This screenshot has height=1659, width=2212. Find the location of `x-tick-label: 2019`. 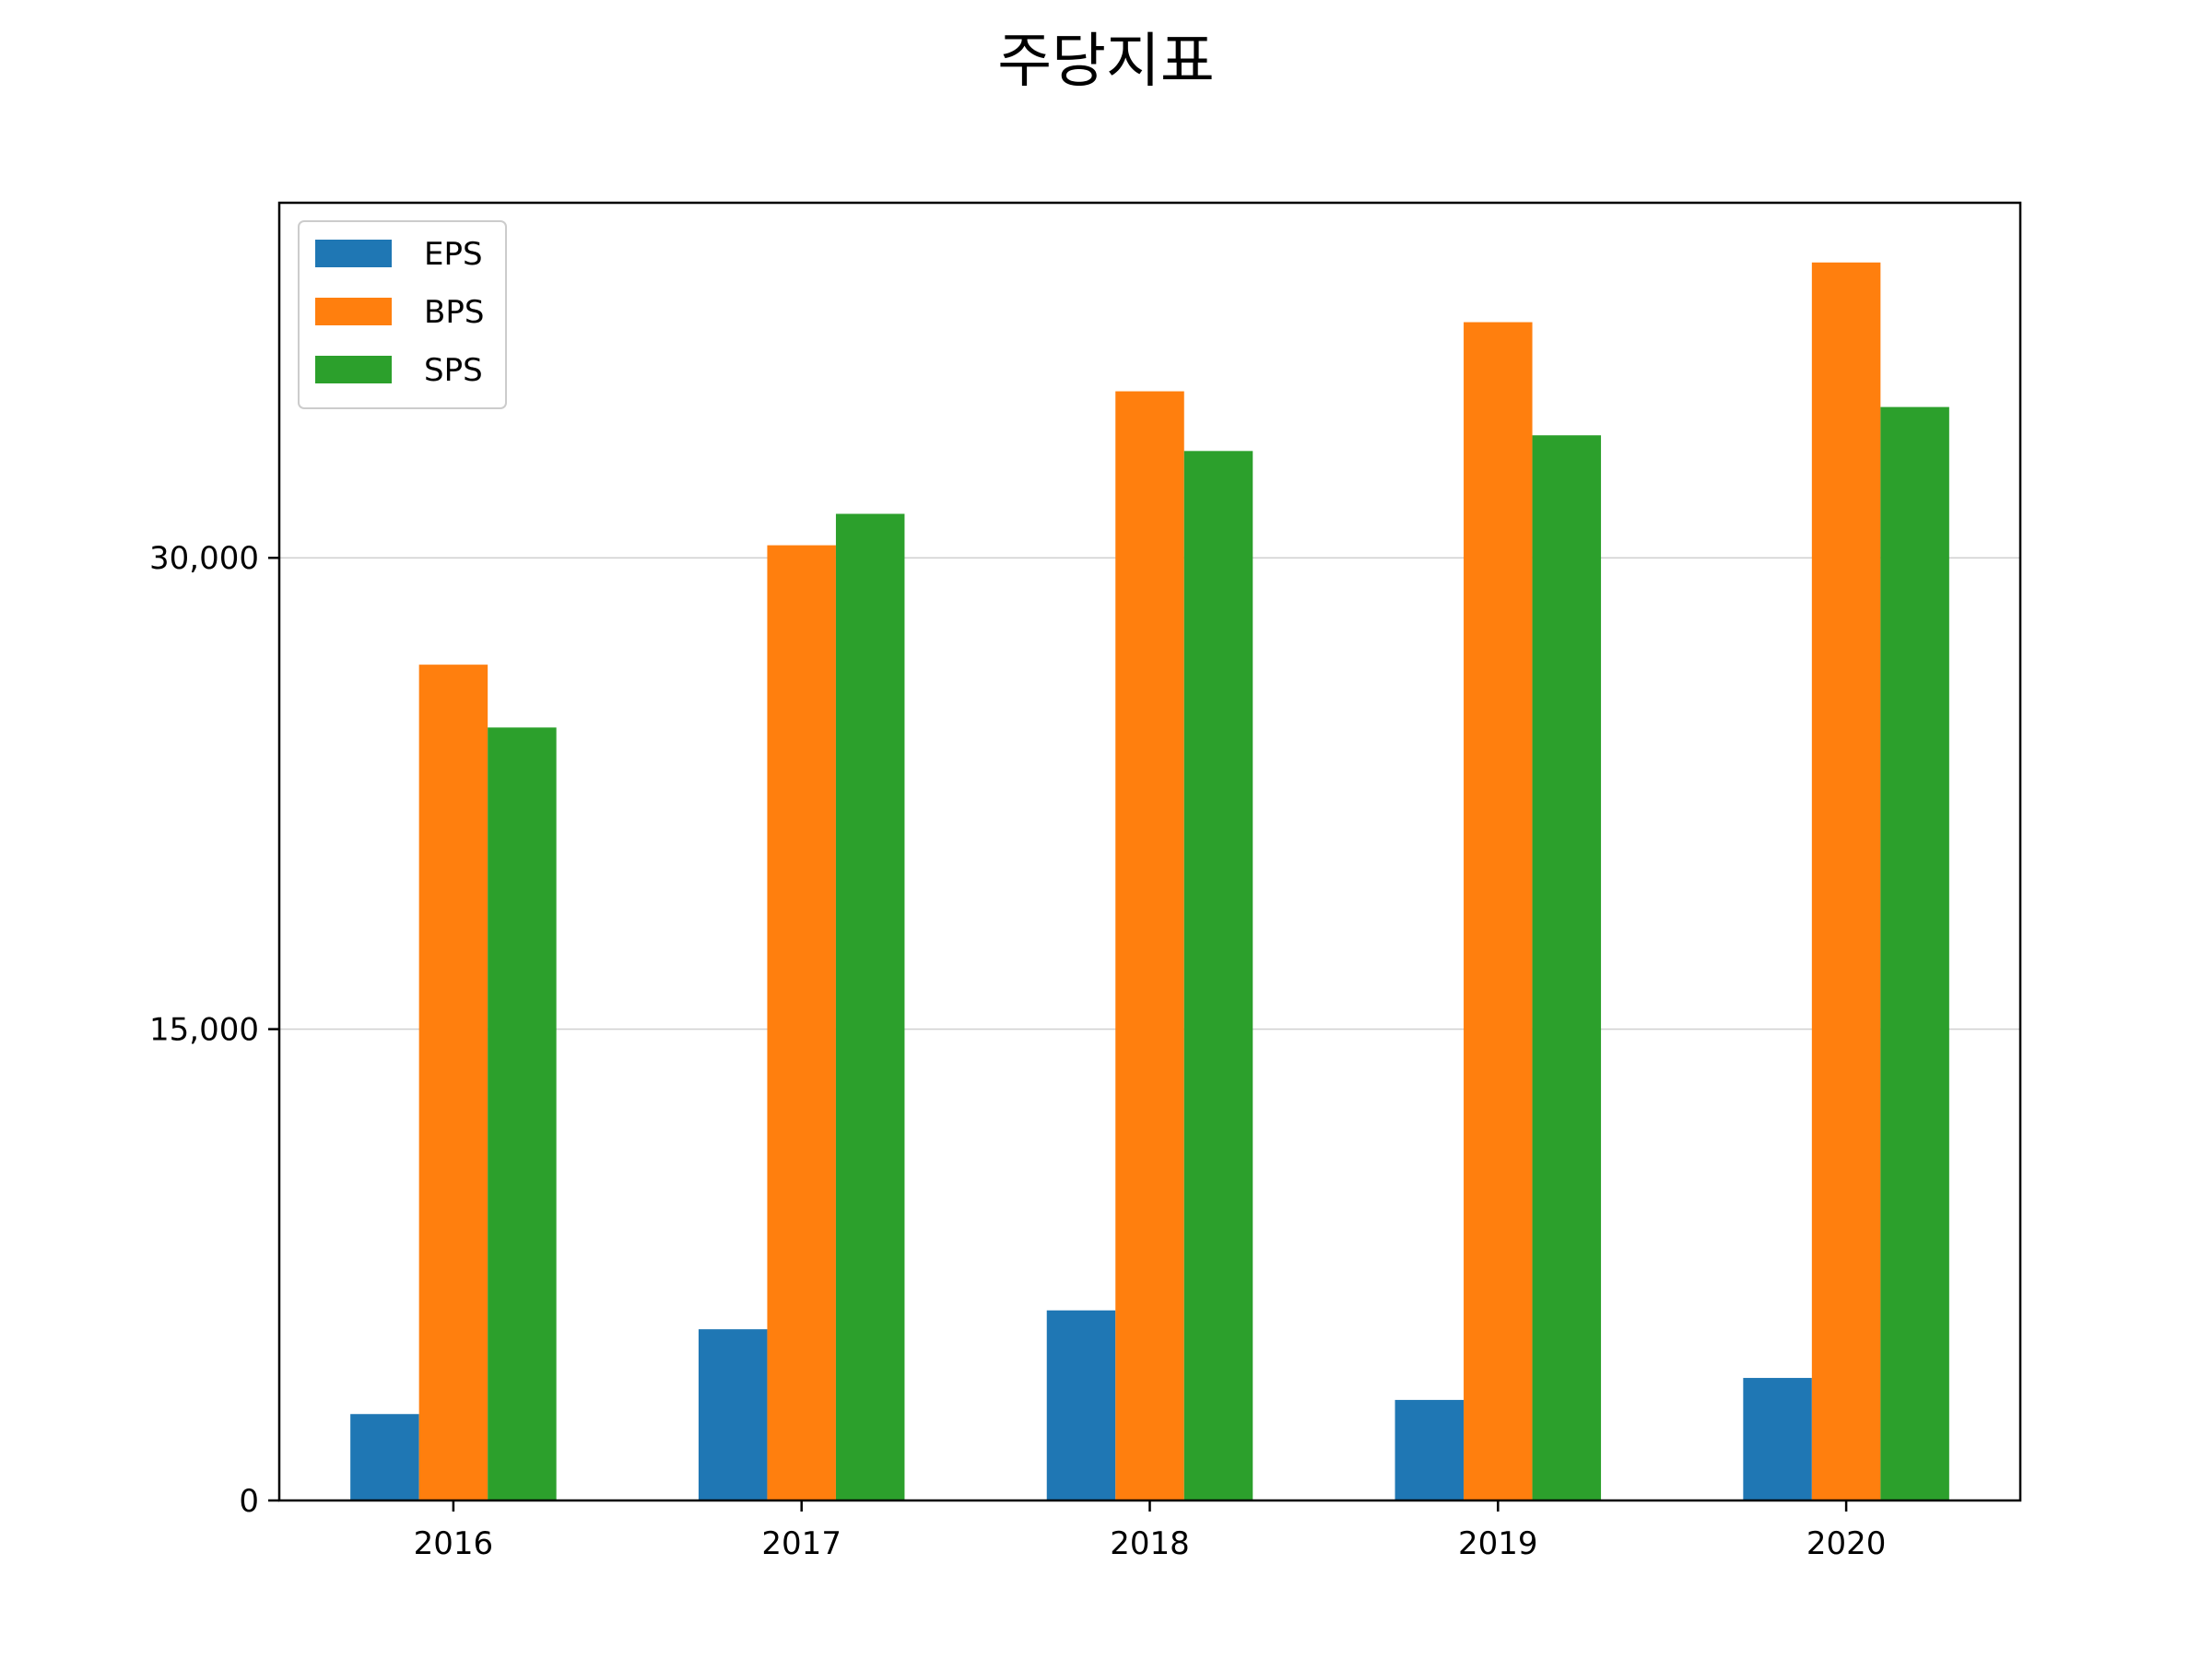

x-tick-label: 2019 is located at coordinates (1498, 1543).